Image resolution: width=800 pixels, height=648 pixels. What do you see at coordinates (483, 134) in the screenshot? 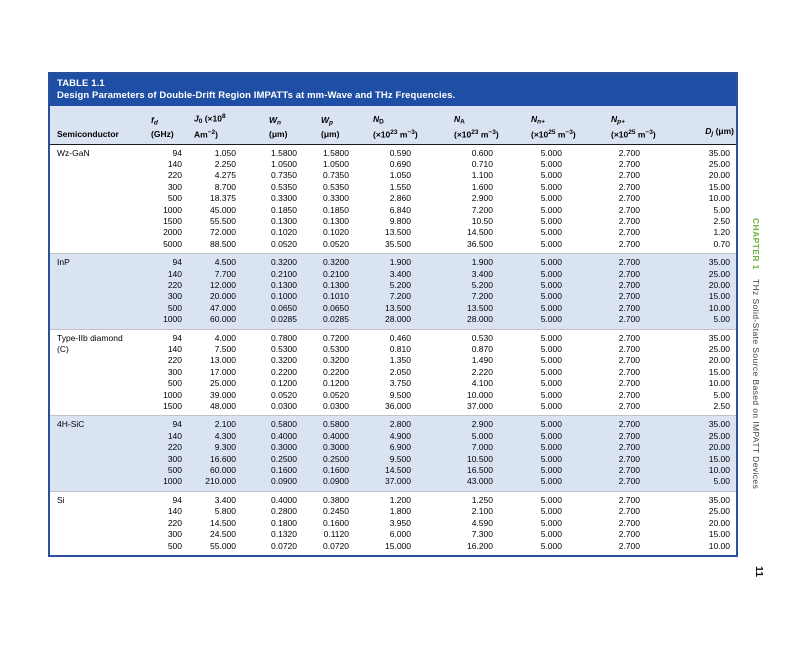
I see `header-text: m` at bounding box center [483, 134].